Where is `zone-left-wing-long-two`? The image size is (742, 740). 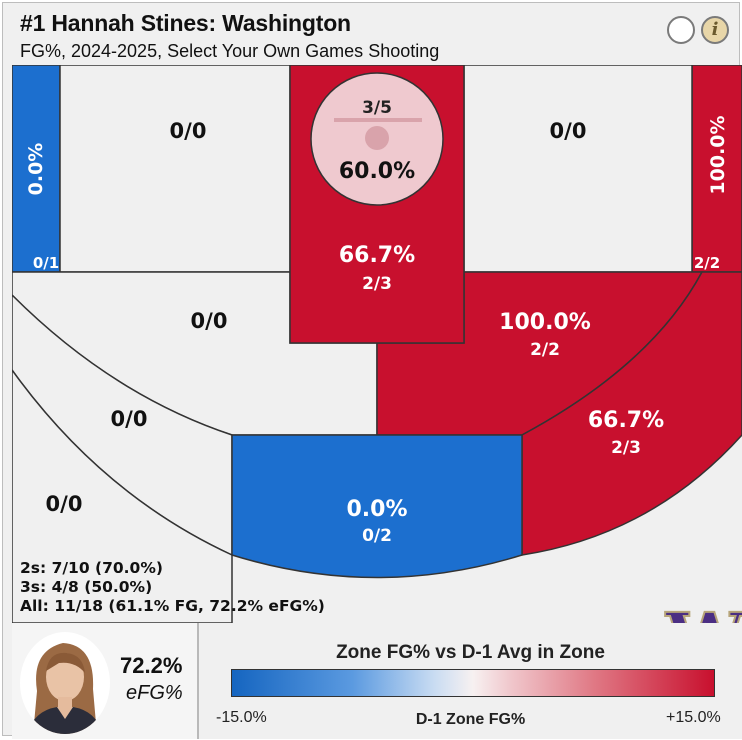
zone-left-wing-long-two is located at coordinates (175, 169).